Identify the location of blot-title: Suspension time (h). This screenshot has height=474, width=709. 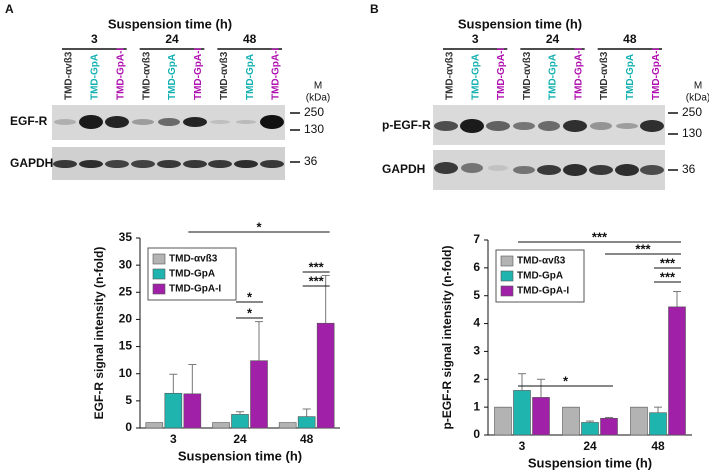
(520, 23).